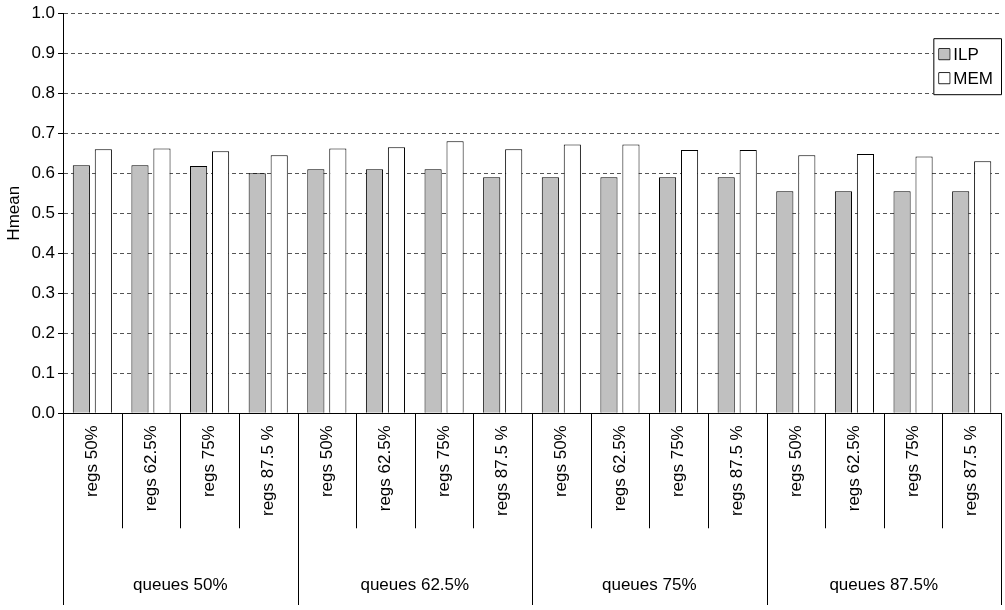 The width and height of the screenshot is (1005, 610). What do you see at coordinates (43, 252) in the screenshot?
I see `y-tick-label: 0.4` at bounding box center [43, 252].